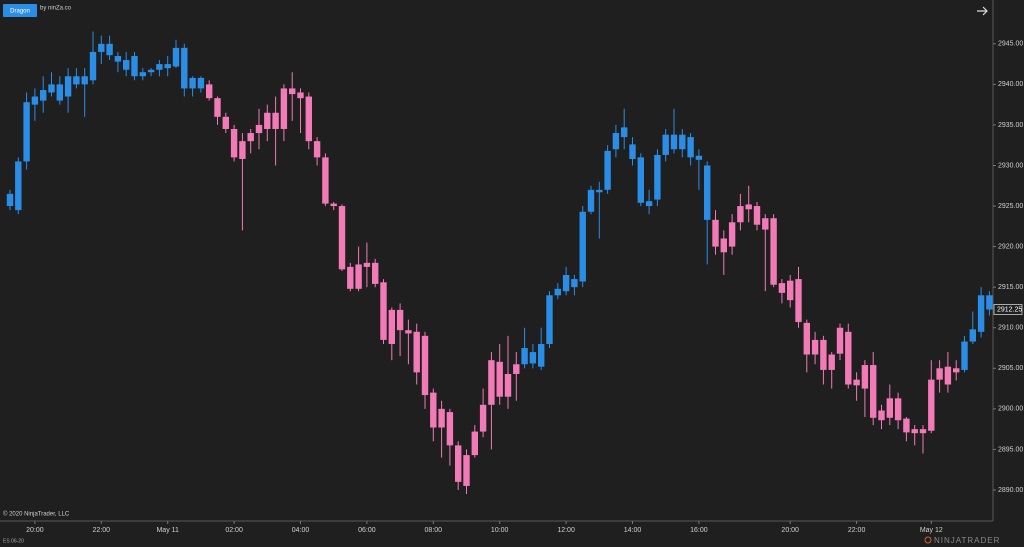 The width and height of the screenshot is (1024, 547). I want to click on y-tick-label: 2935.00, so click(1010, 125).